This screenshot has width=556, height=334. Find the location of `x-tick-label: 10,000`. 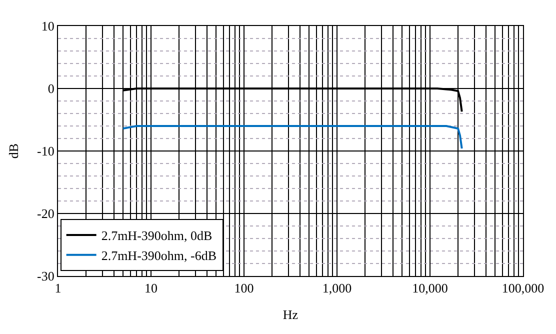

x-tick-label: 10,000 is located at coordinates (430, 288).